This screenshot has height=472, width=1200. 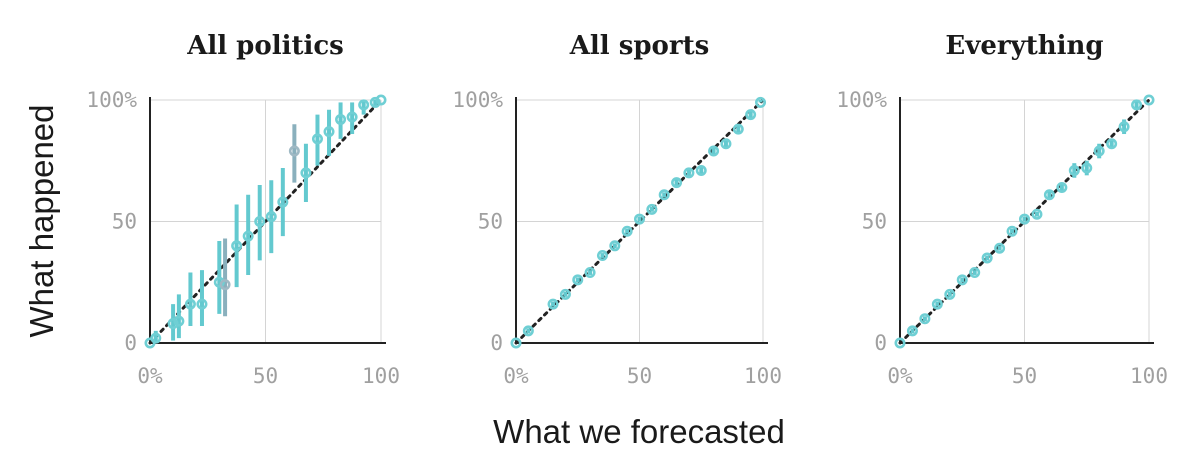 I want to click on panel-title: Everything, so click(x=1024, y=46).